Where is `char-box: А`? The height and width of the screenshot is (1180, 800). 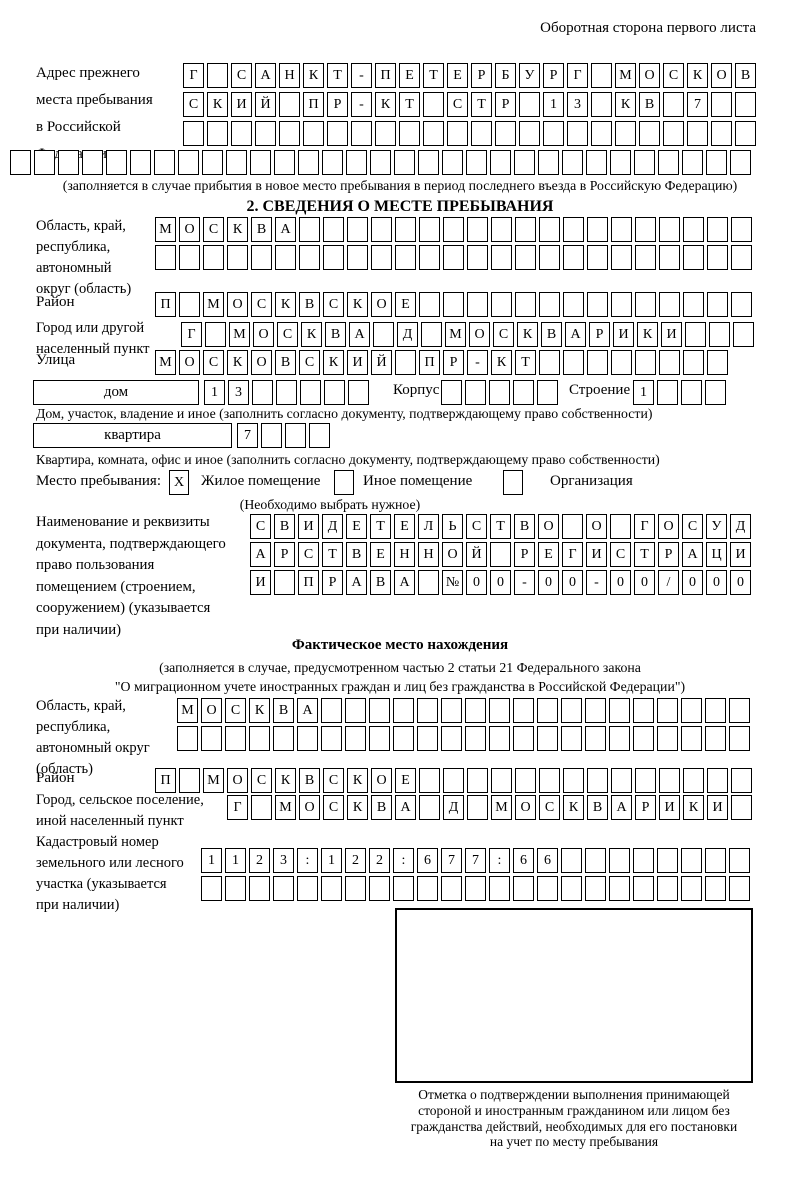 char-box: А is located at coordinates (692, 554).